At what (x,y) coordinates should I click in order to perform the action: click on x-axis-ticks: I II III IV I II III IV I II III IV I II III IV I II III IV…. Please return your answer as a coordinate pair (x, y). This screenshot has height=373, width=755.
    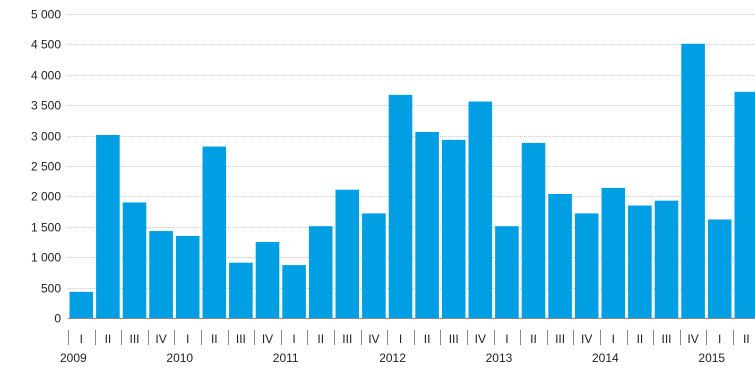
    Looking at the image, I should click on (409, 338).